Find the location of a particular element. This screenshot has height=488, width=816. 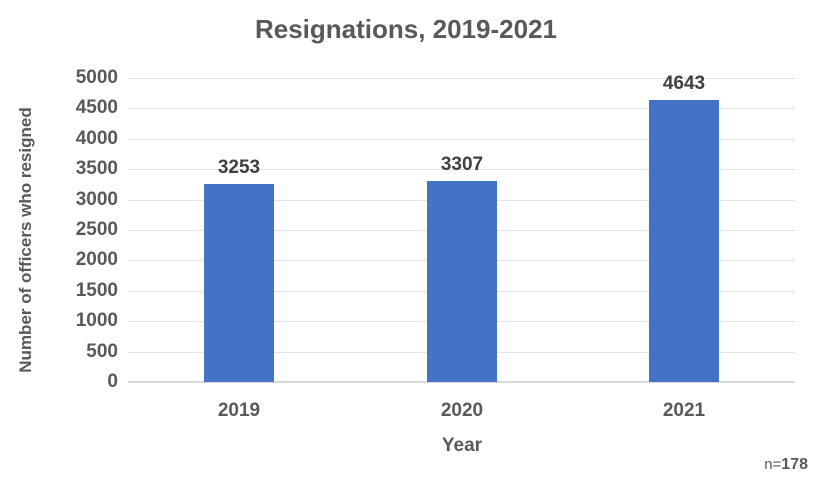

y-tick-label: 3500 is located at coordinates (96, 169).